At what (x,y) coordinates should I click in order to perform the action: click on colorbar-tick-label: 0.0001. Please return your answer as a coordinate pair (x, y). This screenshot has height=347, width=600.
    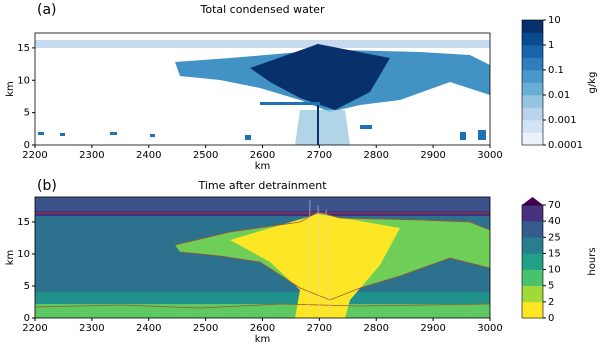
    Looking at the image, I should click on (565, 145).